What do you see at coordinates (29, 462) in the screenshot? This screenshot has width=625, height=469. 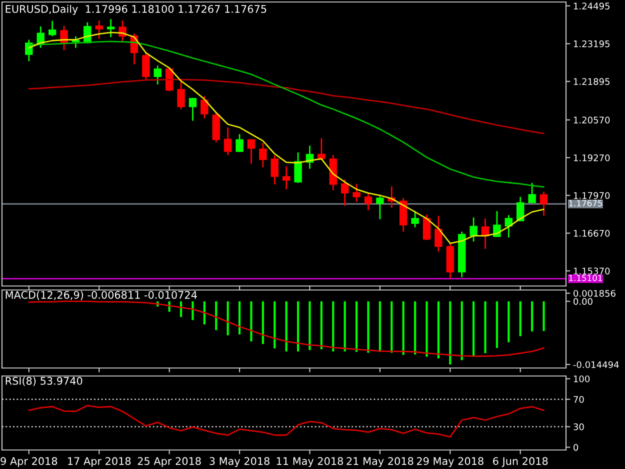 I see `x-tick-label: 9 Apr 2018` at bounding box center [29, 462].